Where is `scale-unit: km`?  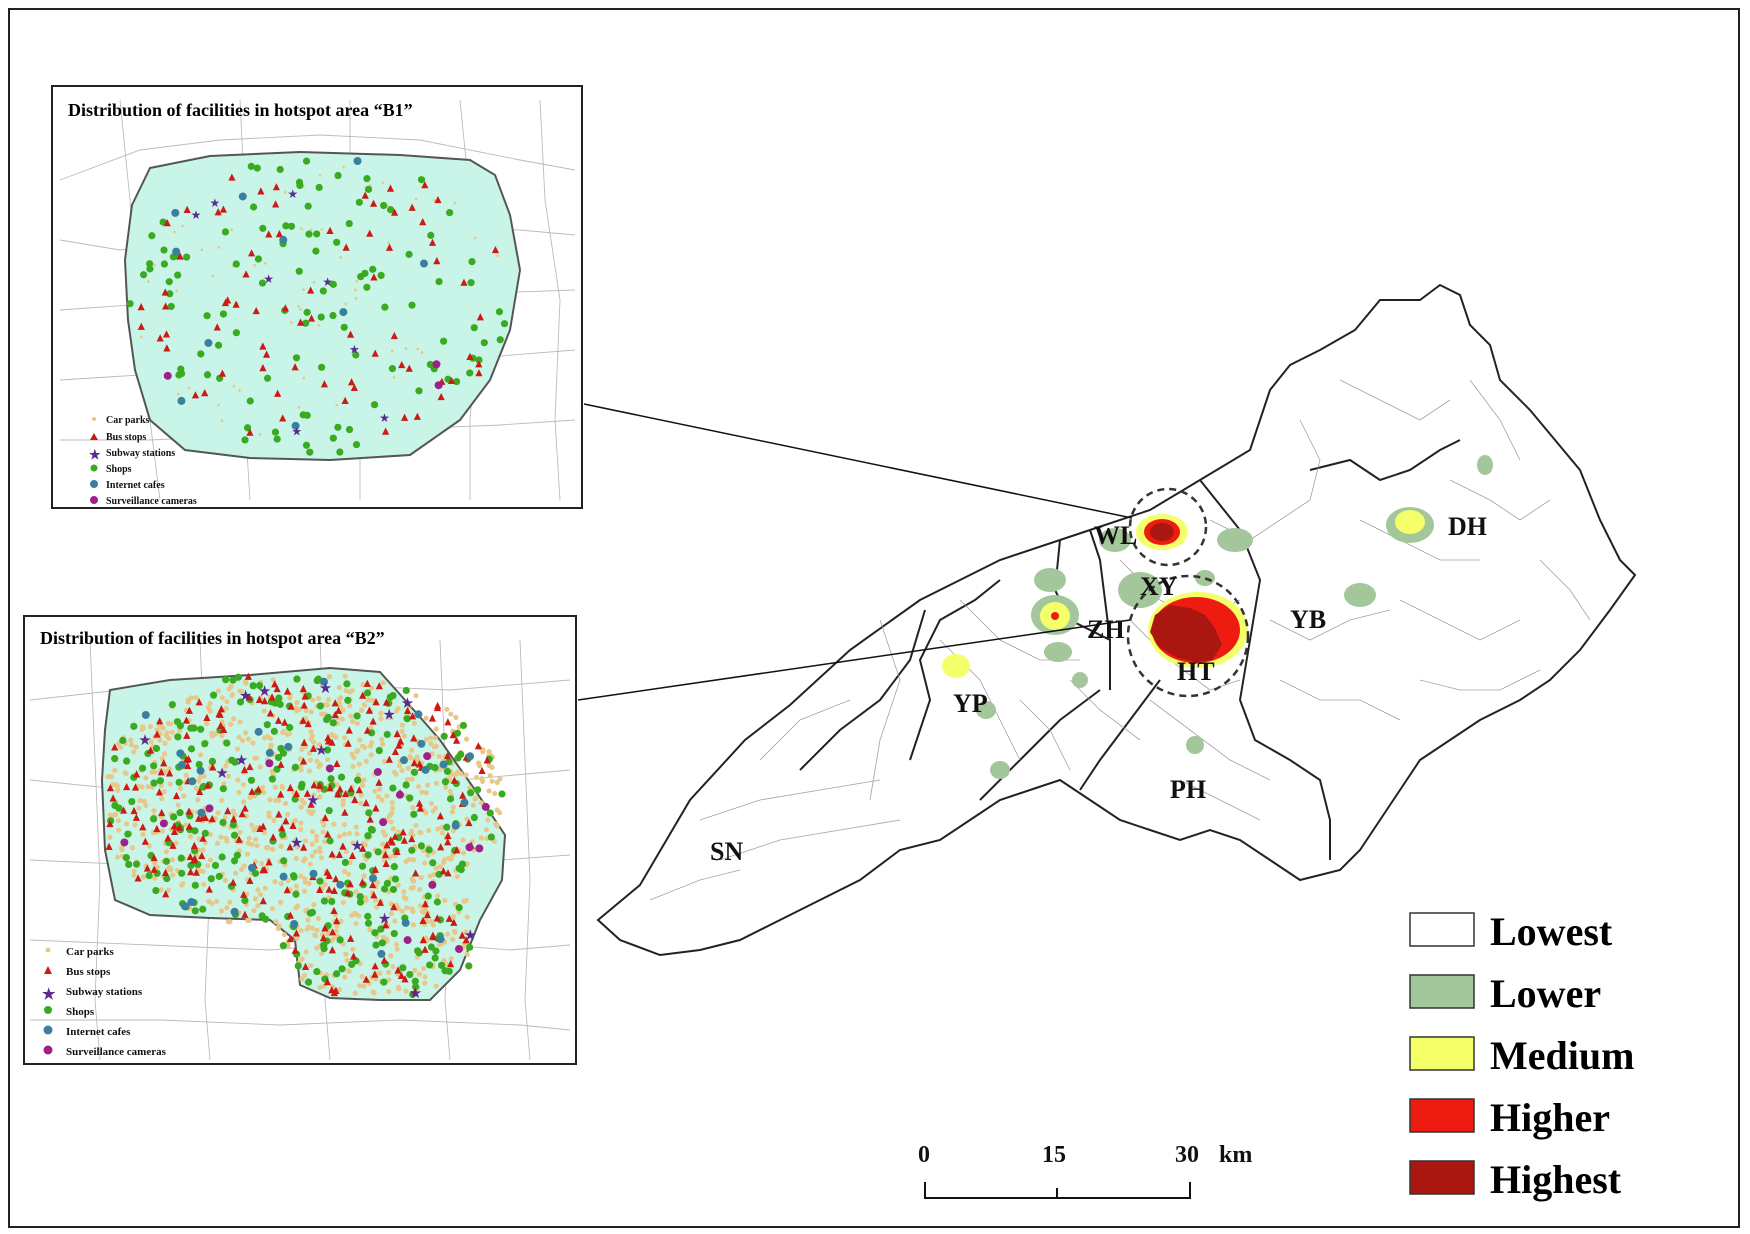
scale-unit: km is located at coordinates (1235, 1155).